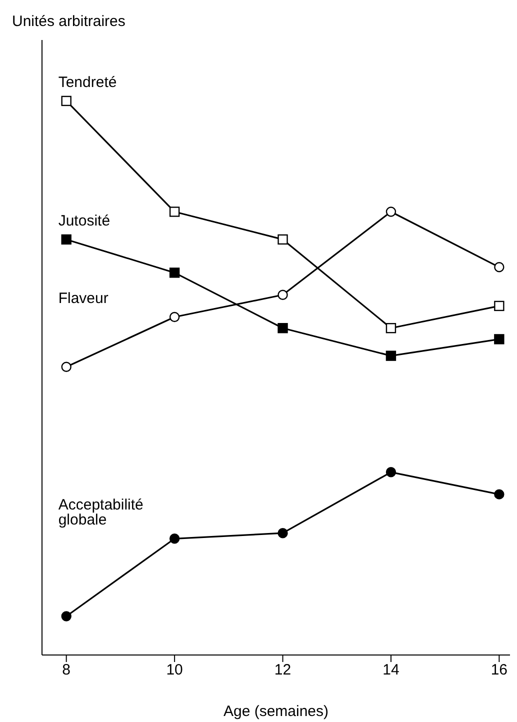 The height and width of the screenshot is (722, 517). What do you see at coordinates (66, 670) in the screenshot?
I see `x-tick-label: 8` at bounding box center [66, 670].